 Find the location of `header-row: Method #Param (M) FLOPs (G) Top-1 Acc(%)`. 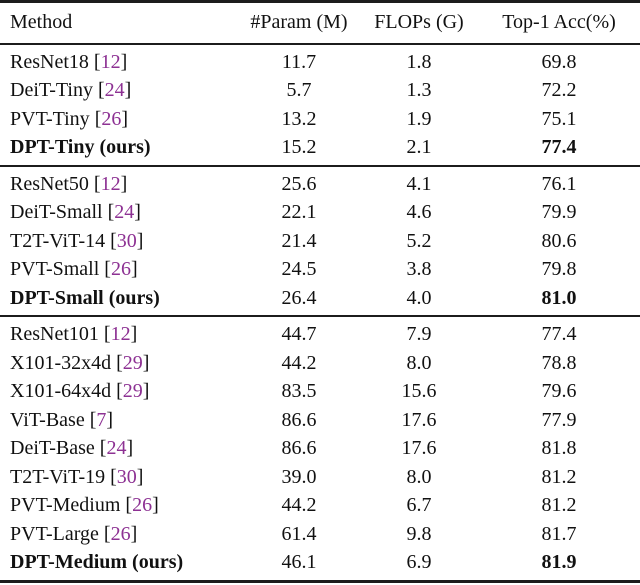

header-row: Method #Param (M) FLOPs (G) Top-1 Acc(%) is located at coordinates (320, 23).